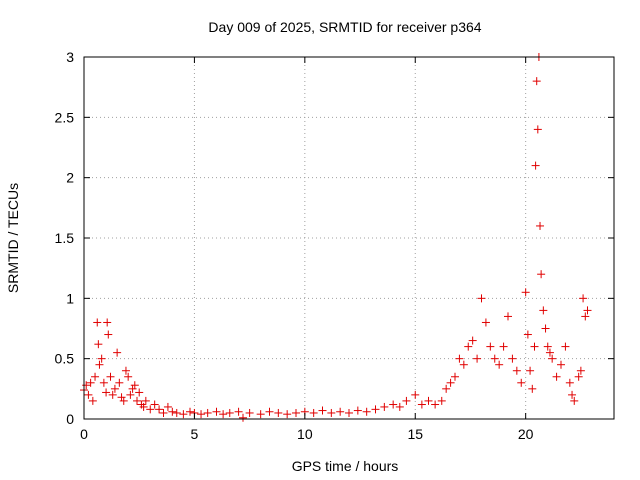 The image size is (640, 480). What do you see at coordinates (345, 466) in the screenshot?
I see `x-axis-label: GPS time / hours` at bounding box center [345, 466].